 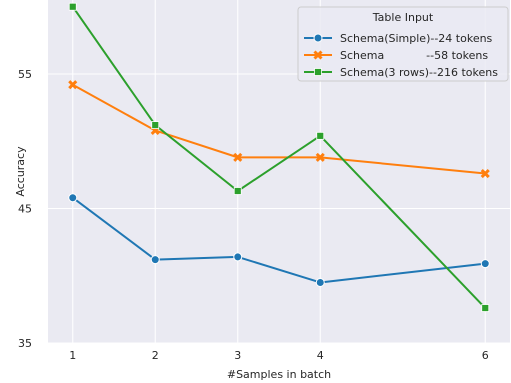 I want to click on x-tick-label: 4, so click(x=320, y=355).